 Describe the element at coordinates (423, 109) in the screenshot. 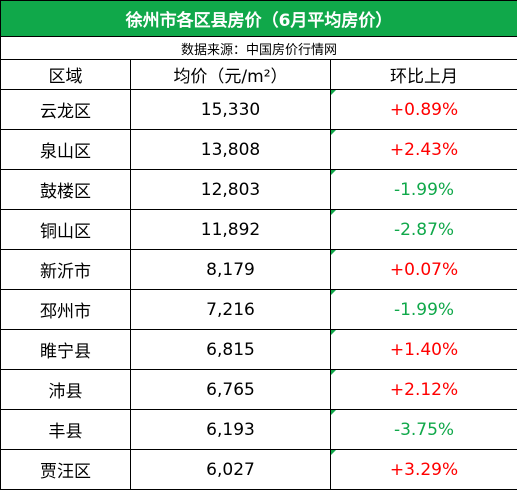

I see `change: +0.89%` at that location.